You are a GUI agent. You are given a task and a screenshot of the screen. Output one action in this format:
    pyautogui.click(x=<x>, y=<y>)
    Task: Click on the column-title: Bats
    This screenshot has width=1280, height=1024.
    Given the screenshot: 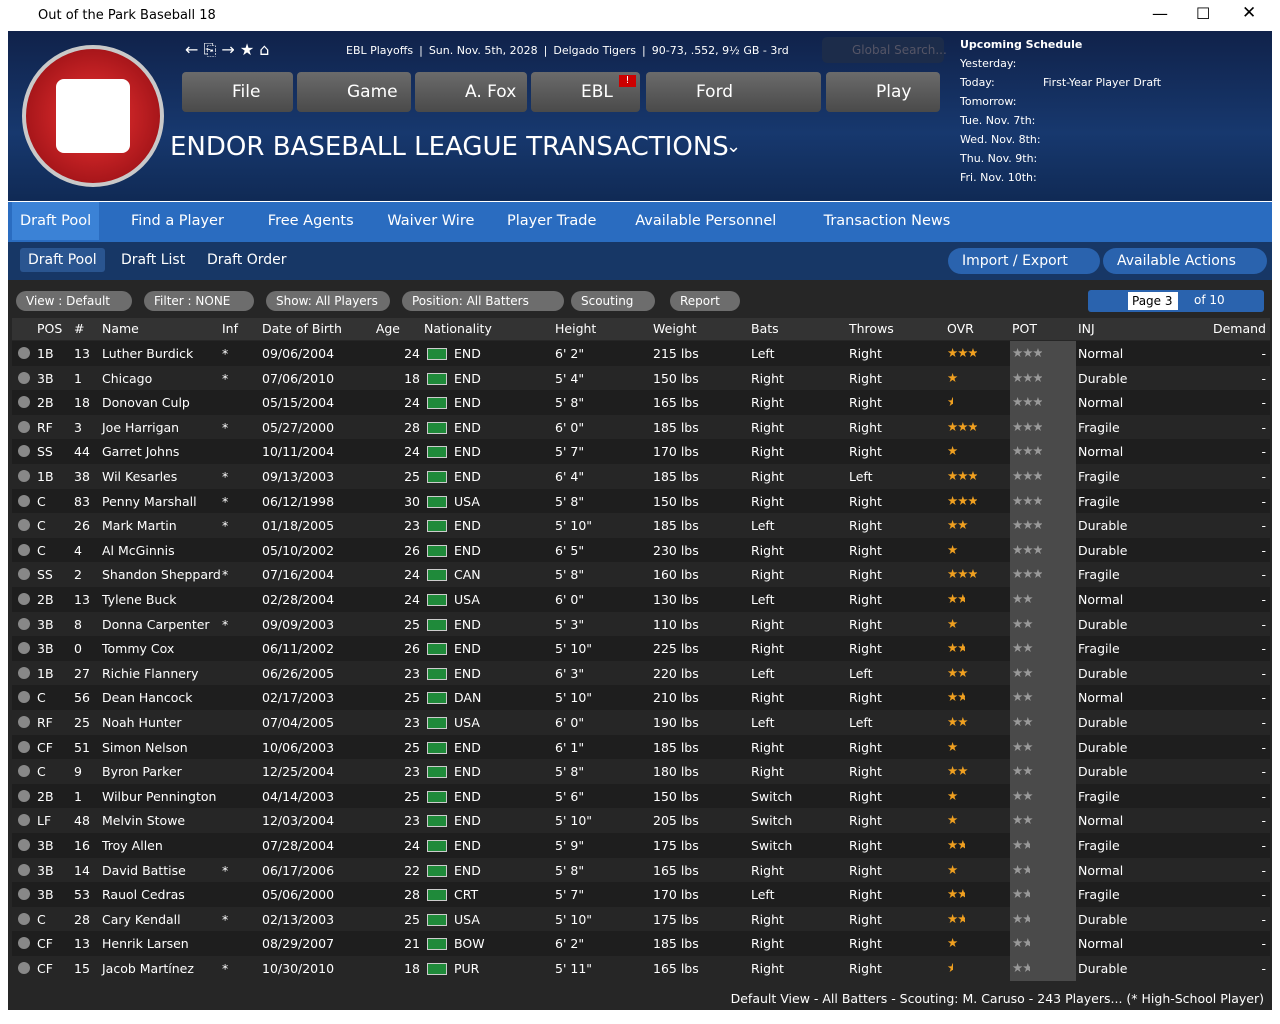 What is the action you would take?
    pyautogui.click(x=765, y=328)
    